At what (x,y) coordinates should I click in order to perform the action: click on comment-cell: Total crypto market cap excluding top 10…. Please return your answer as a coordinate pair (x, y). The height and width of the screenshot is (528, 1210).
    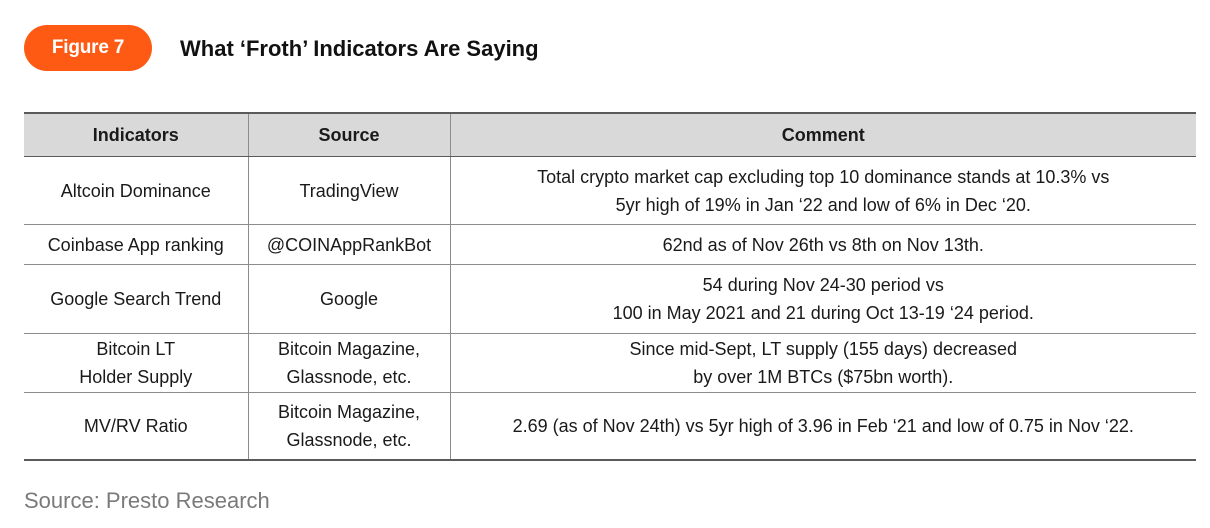
    Looking at the image, I should click on (822, 190).